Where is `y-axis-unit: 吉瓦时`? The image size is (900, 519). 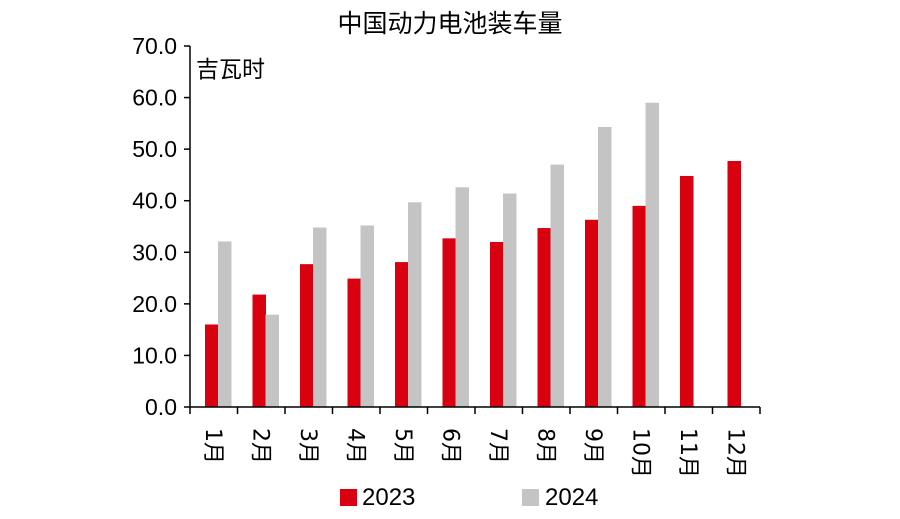 y-axis-unit: 吉瓦时 is located at coordinates (230, 70).